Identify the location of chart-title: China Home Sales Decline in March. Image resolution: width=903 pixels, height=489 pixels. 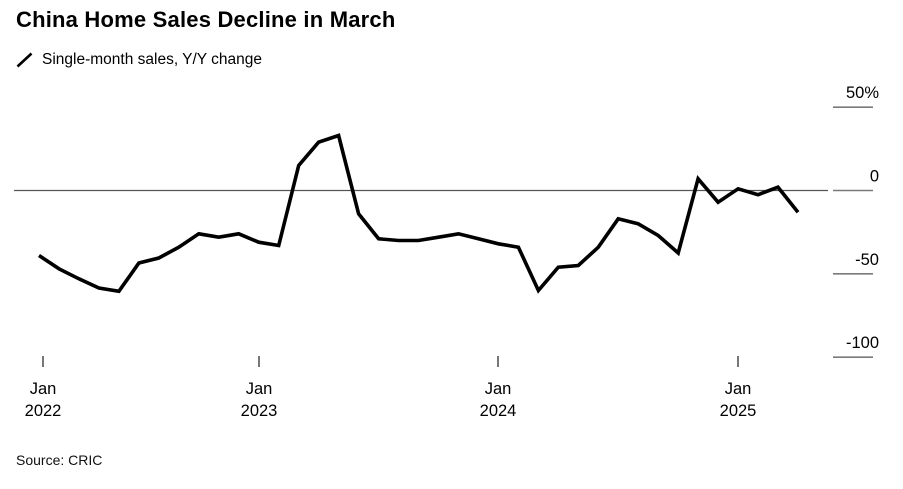
(206, 19).